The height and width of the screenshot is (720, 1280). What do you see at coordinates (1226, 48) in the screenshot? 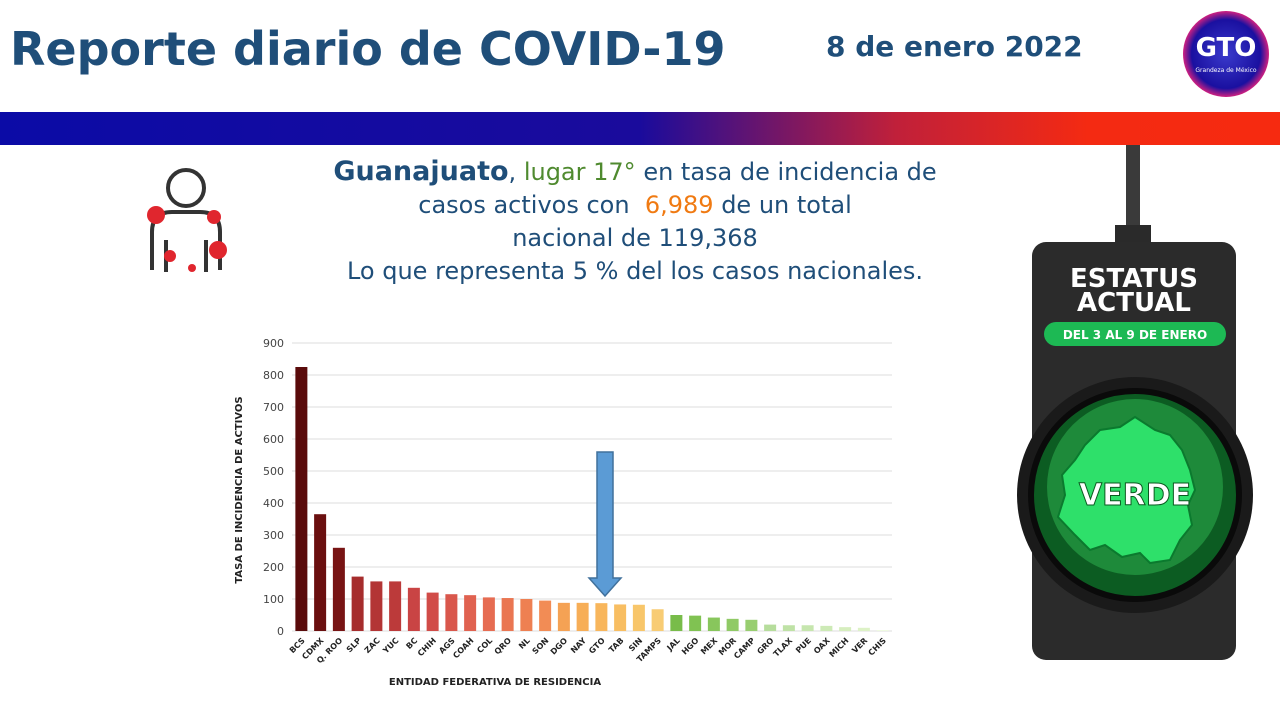
I see `logo-text: GTO` at bounding box center [1226, 48].